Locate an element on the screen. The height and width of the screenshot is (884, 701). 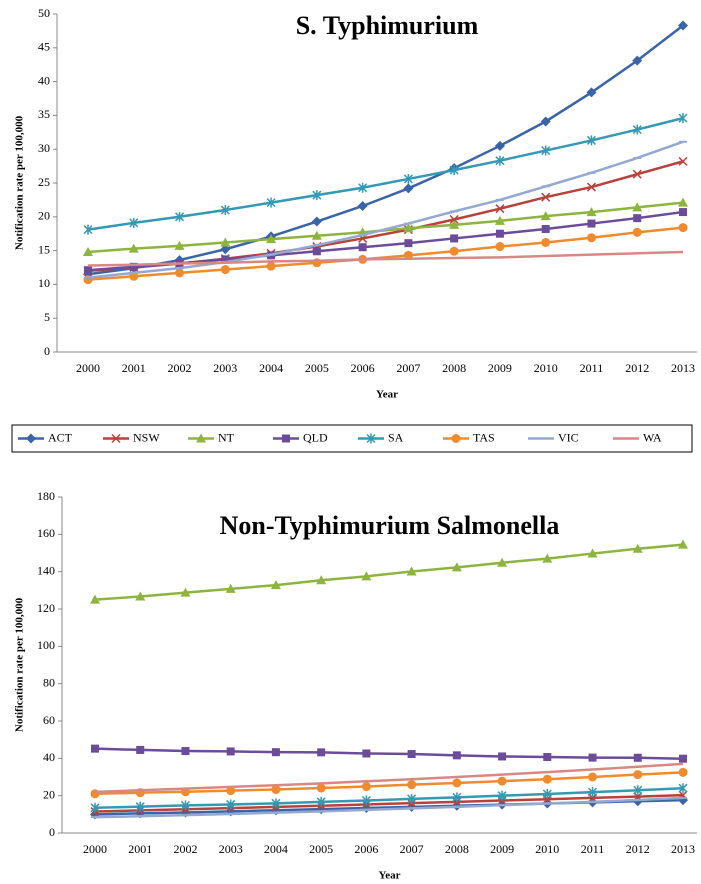
y-tick-label: 35 is located at coordinates (44, 114).